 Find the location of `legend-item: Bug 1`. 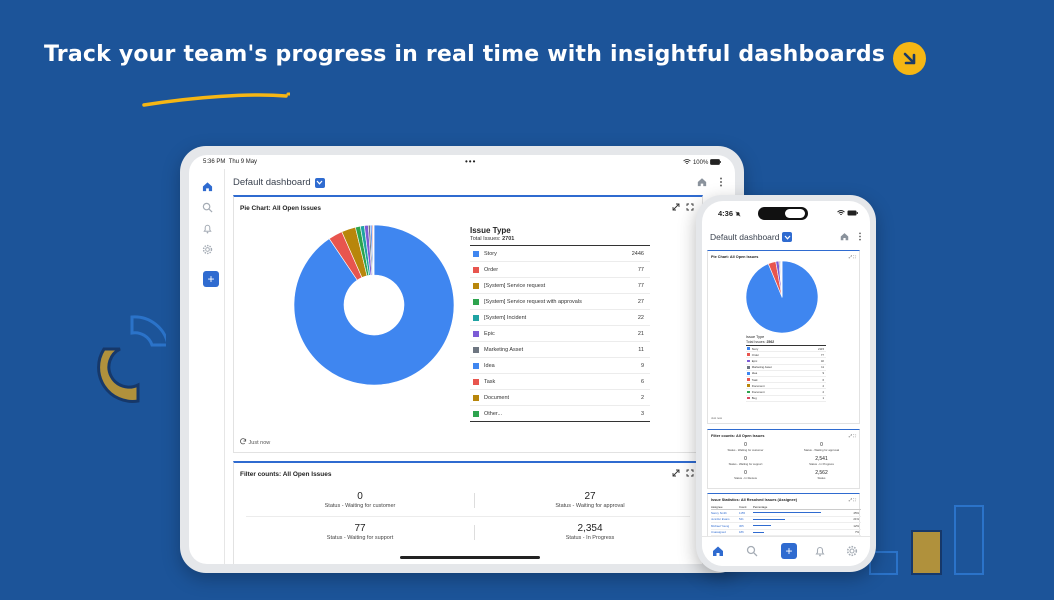

legend-item: Bug 1 is located at coordinates (786, 399).